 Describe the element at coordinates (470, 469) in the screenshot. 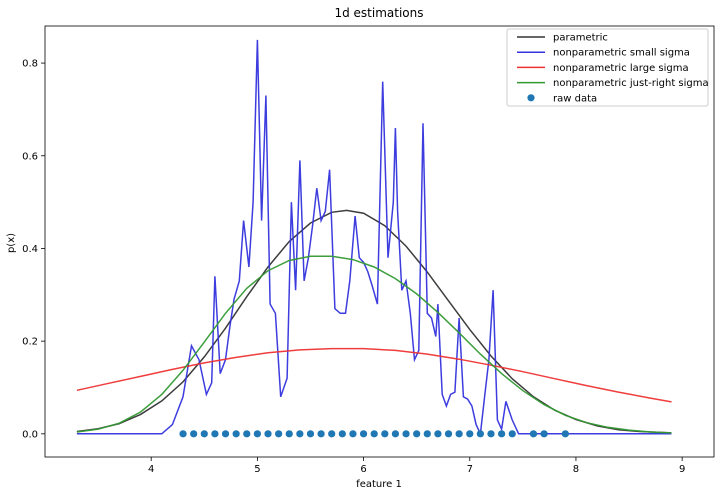

I see `x-tick-label: 7` at that location.